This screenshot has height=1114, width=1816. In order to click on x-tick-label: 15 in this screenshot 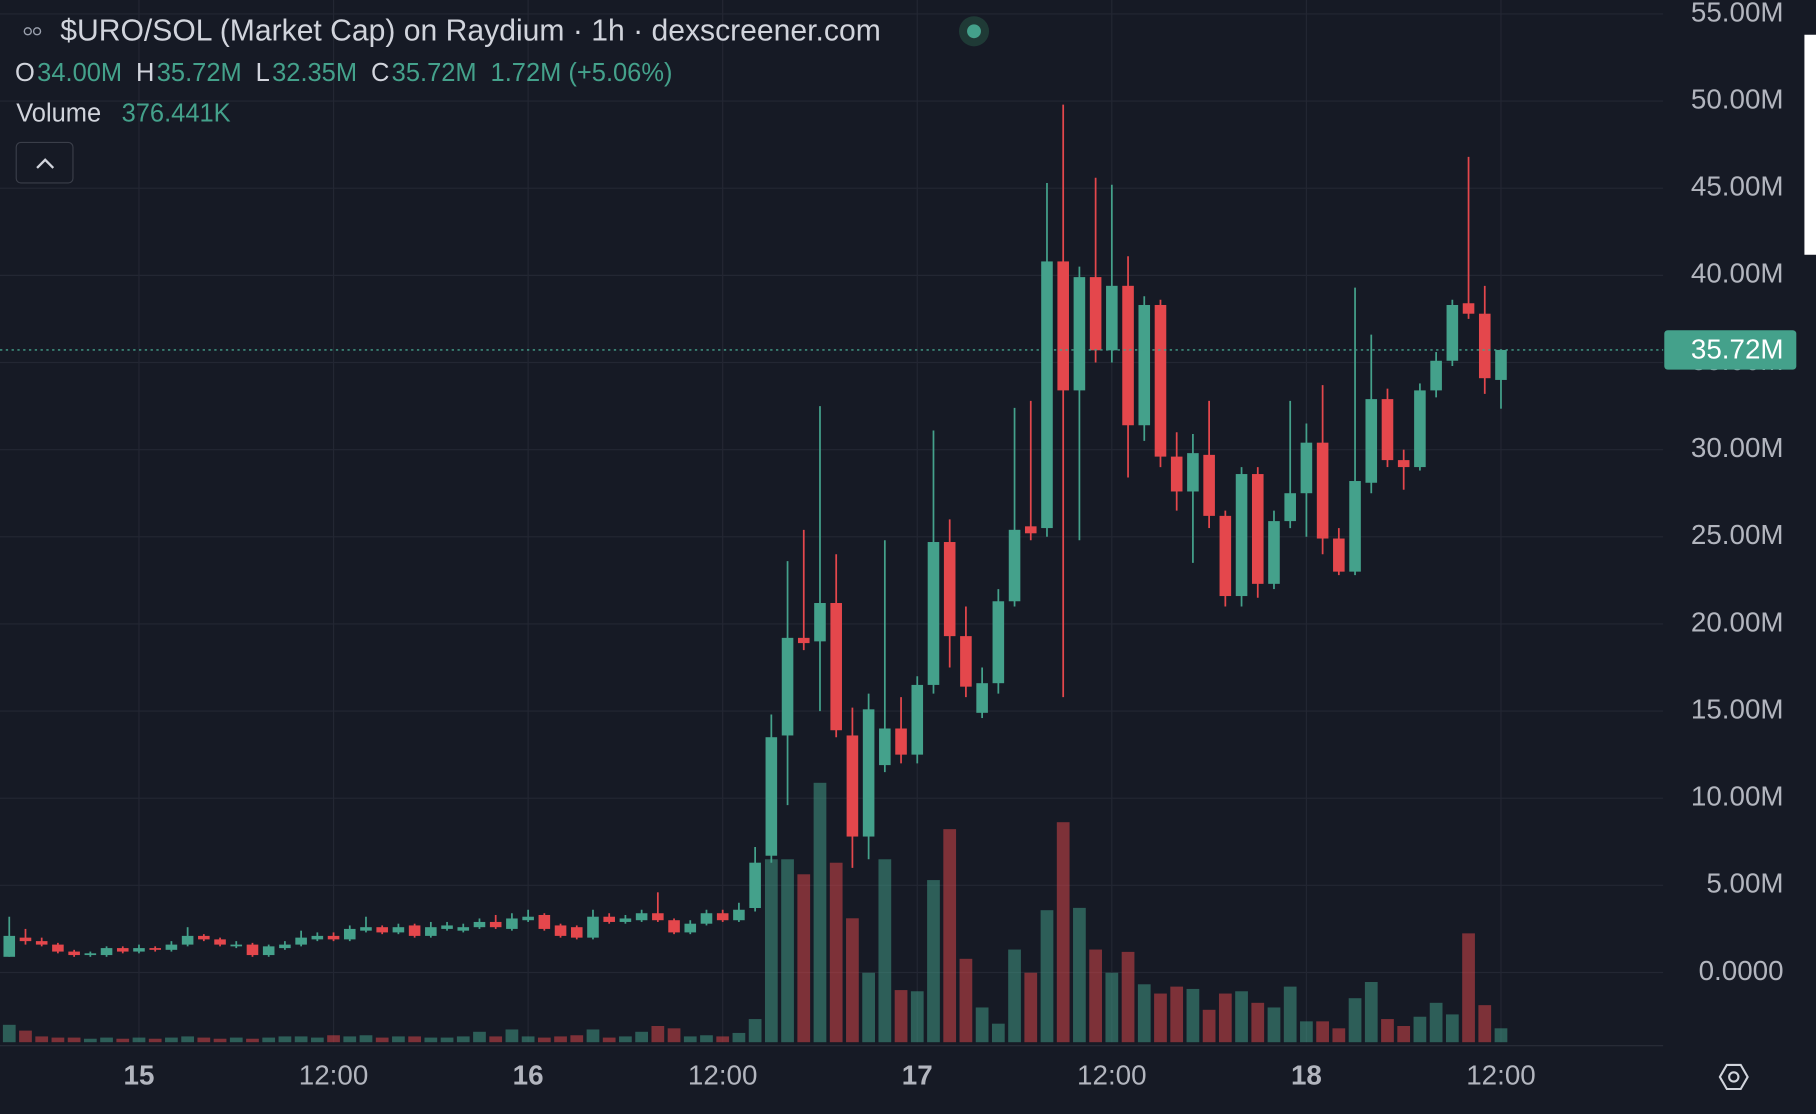, I will do `click(139, 1074)`.